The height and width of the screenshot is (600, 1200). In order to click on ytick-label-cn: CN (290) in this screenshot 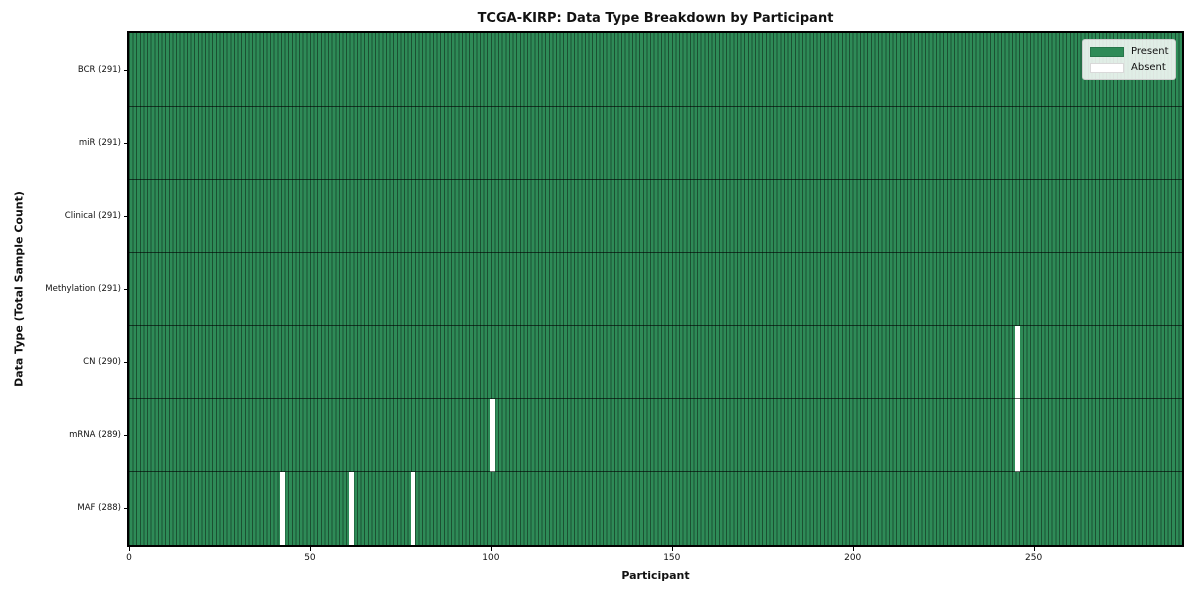, I will do `click(102, 362)`.